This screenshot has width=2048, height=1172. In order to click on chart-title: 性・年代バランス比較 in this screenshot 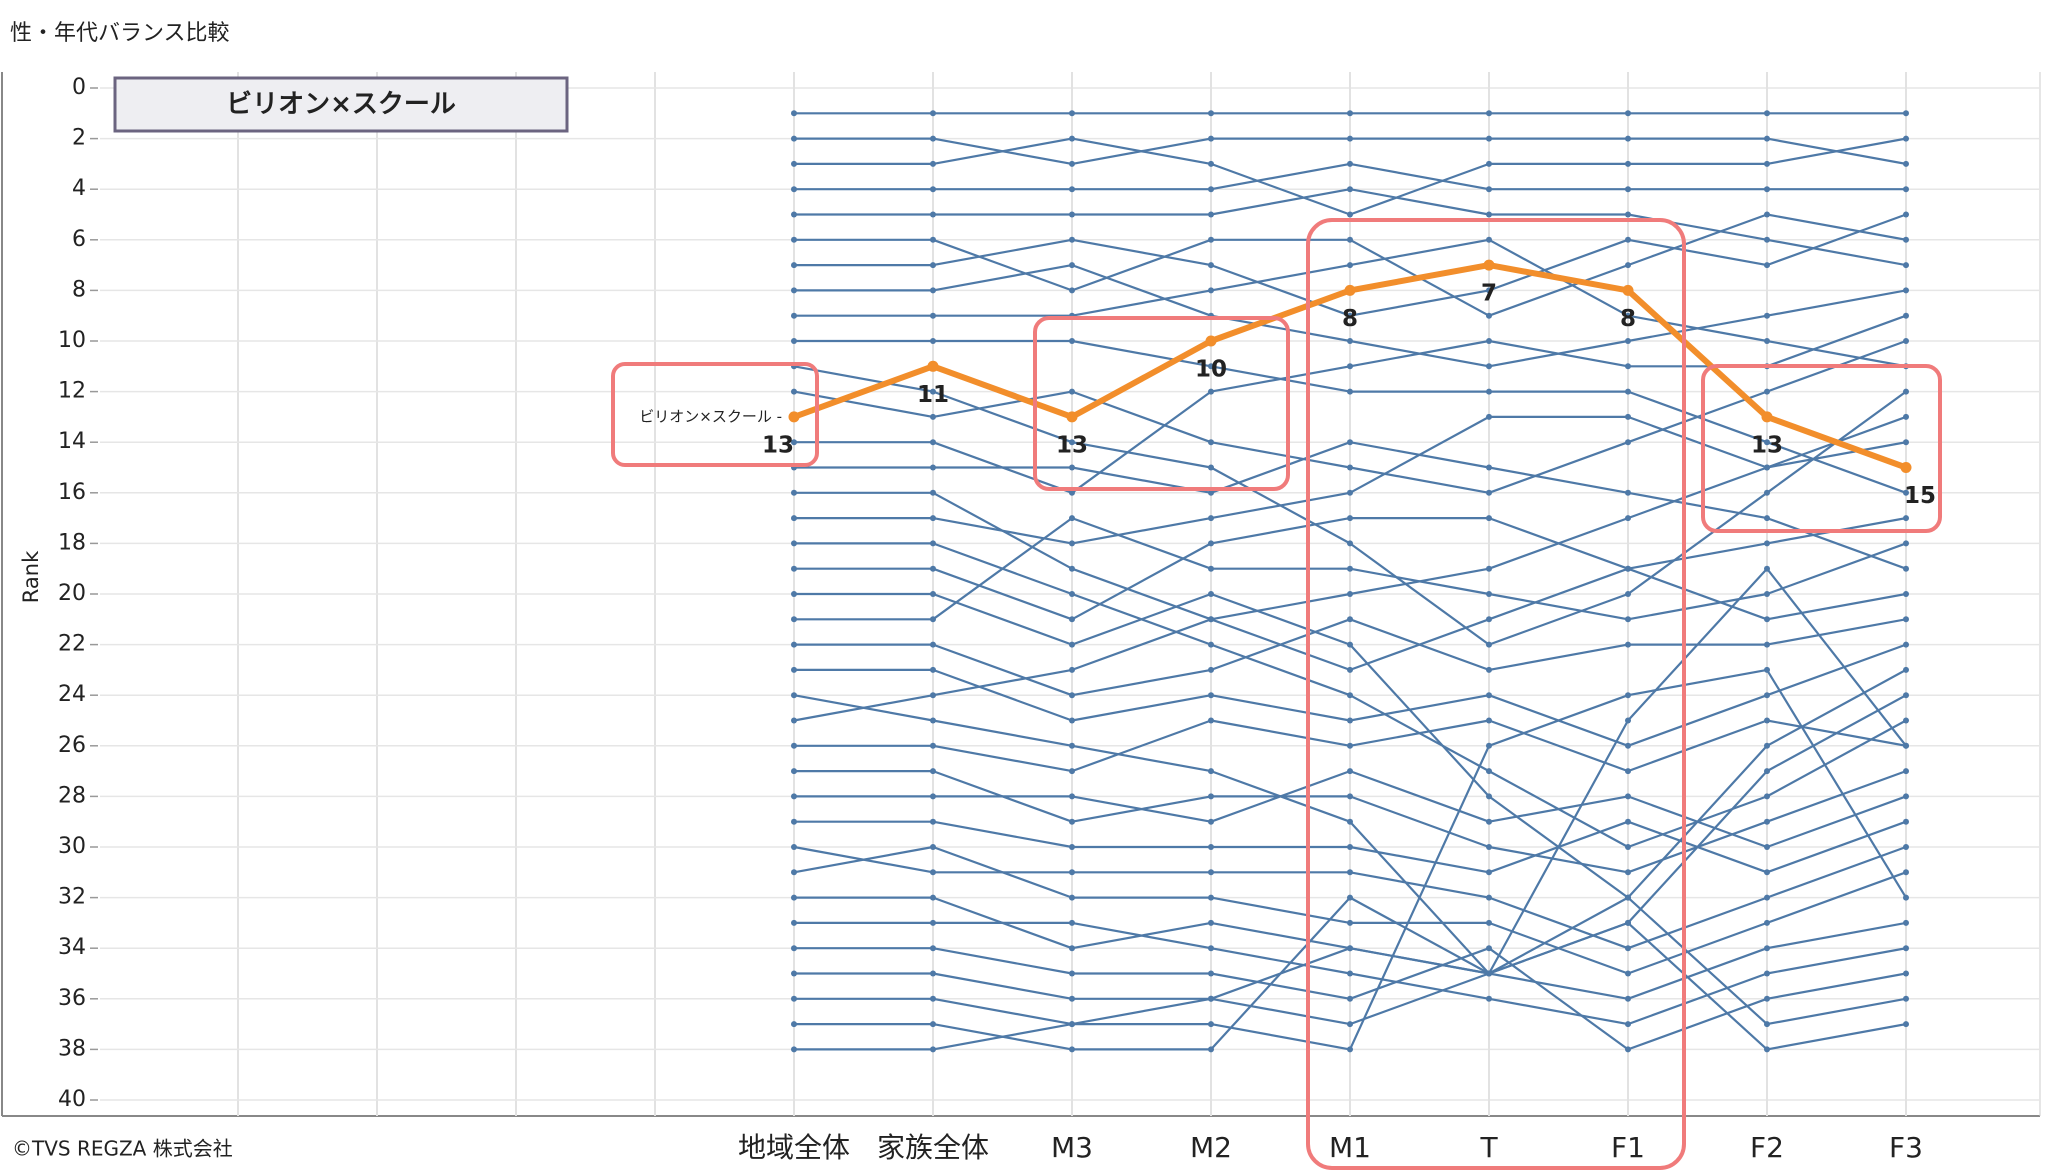, I will do `click(120, 33)`.